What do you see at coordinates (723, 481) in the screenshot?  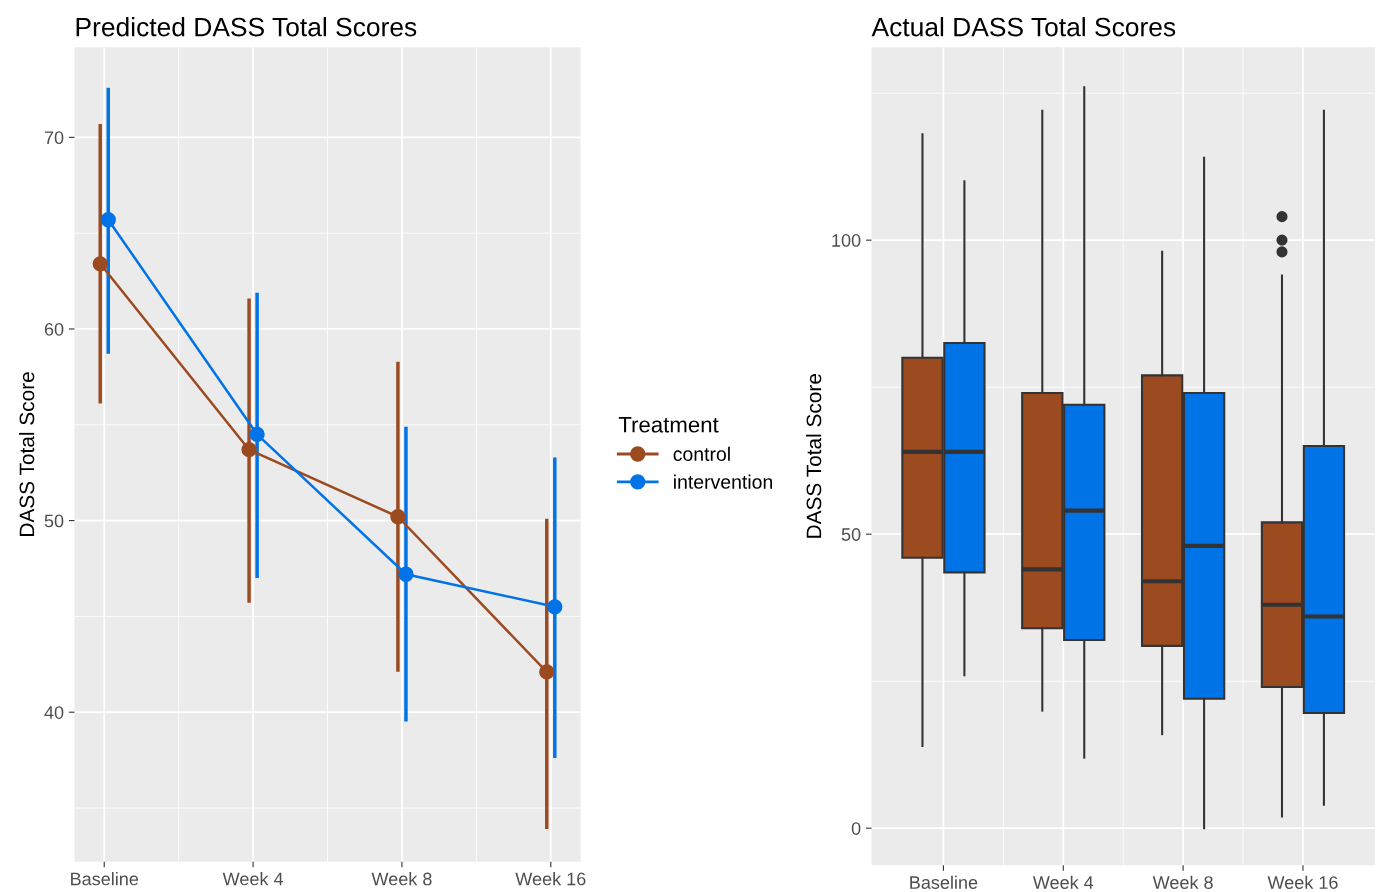 I see `legend-label: intervention` at bounding box center [723, 481].